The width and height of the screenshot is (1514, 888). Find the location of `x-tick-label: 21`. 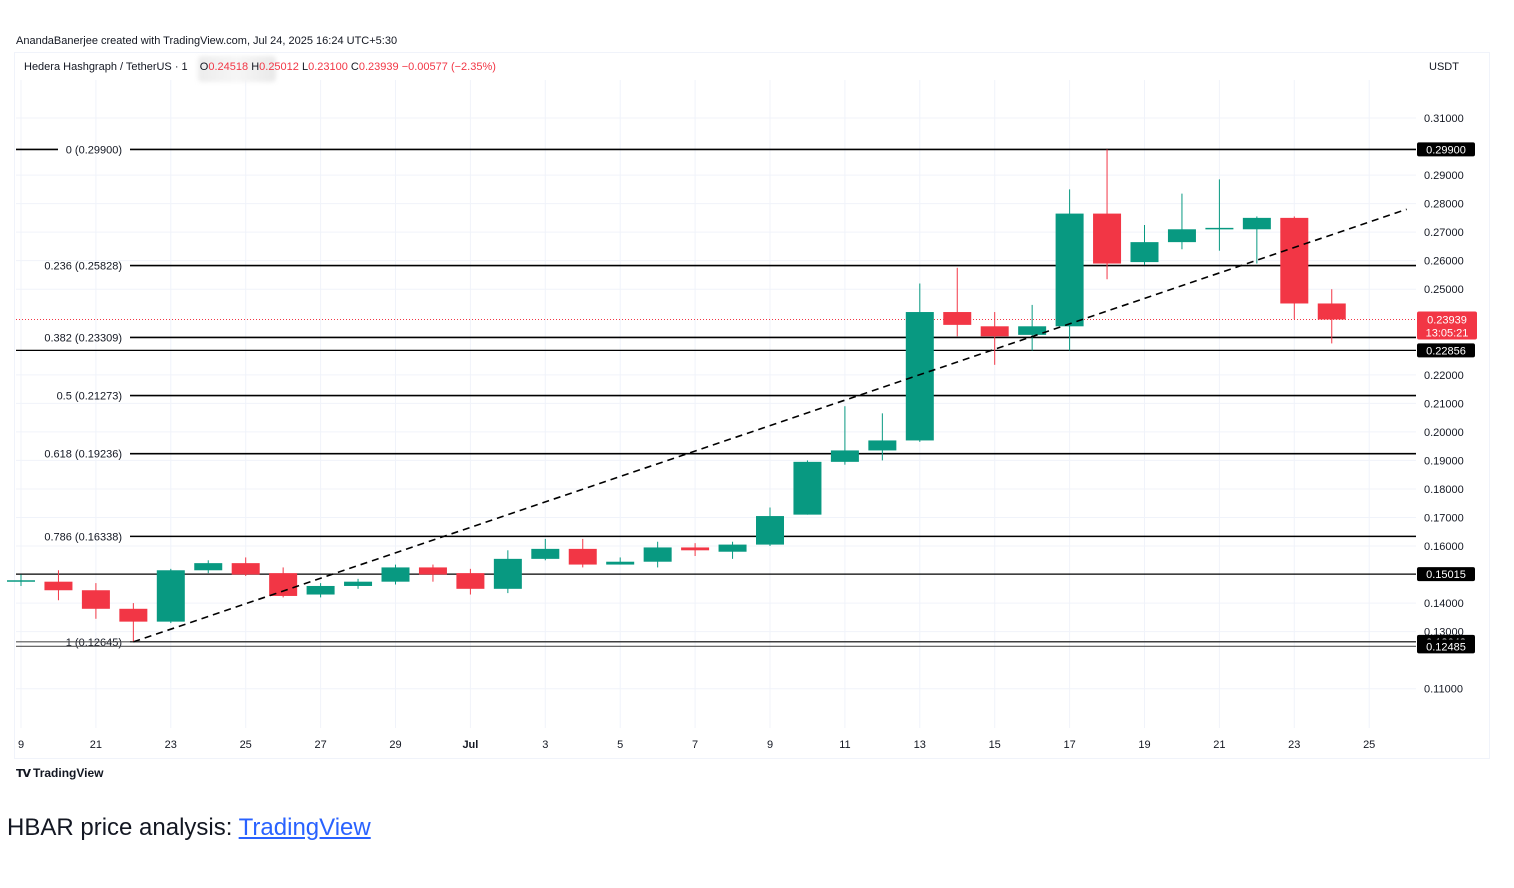

x-tick-label: 21 is located at coordinates (1219, 745).